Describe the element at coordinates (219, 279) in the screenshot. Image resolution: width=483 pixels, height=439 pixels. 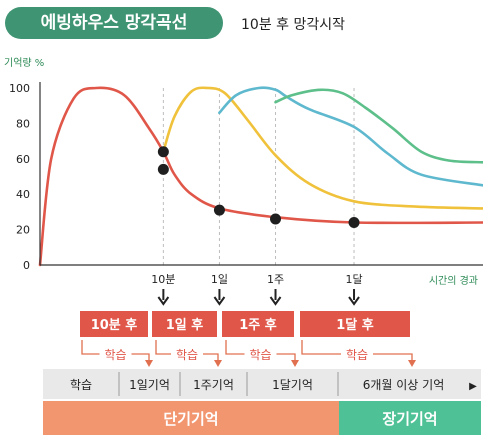
I see `x-tick-1일: 1일` at that location.